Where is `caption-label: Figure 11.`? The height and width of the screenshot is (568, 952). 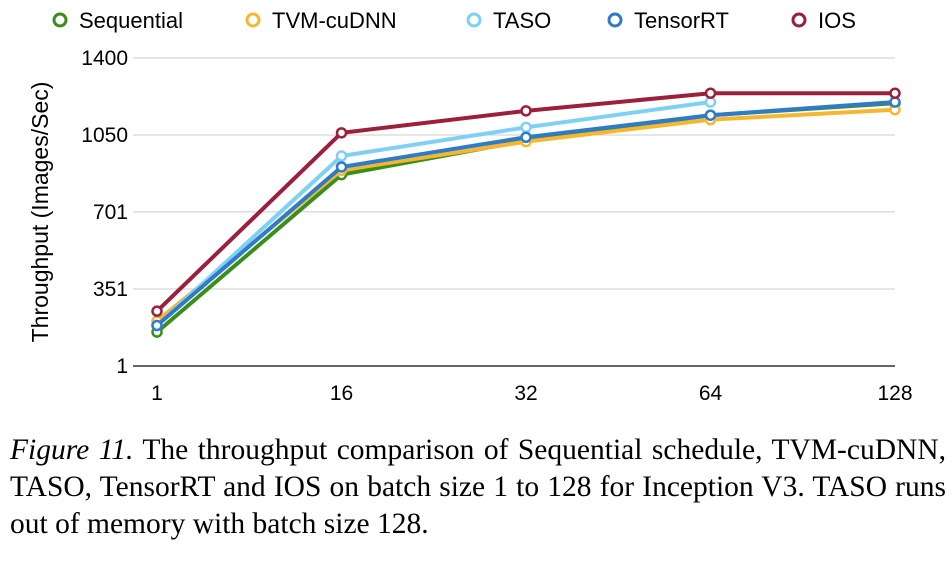 caption-label: Figure 11. is located at coordinates (72, 450).